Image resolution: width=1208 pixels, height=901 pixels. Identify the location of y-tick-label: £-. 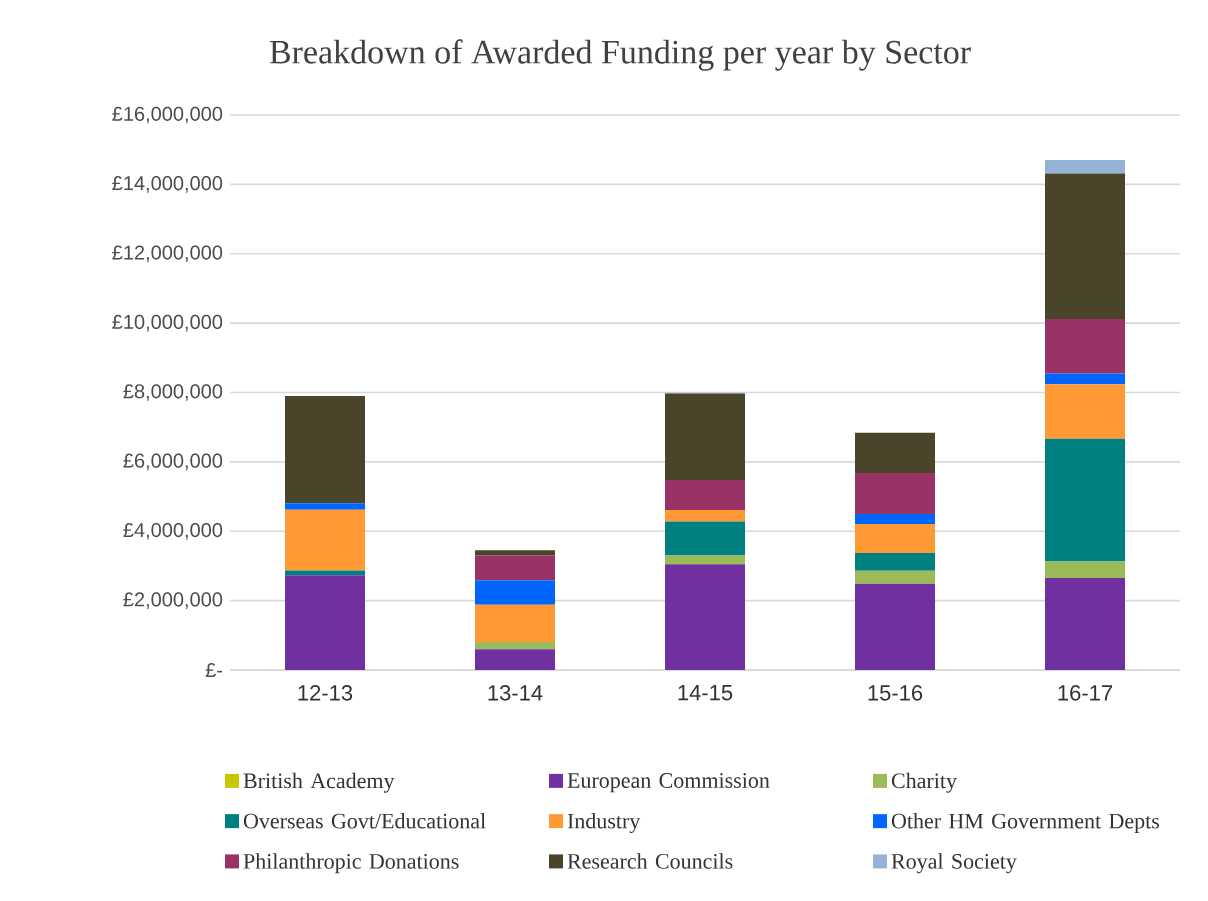
(214, 670).